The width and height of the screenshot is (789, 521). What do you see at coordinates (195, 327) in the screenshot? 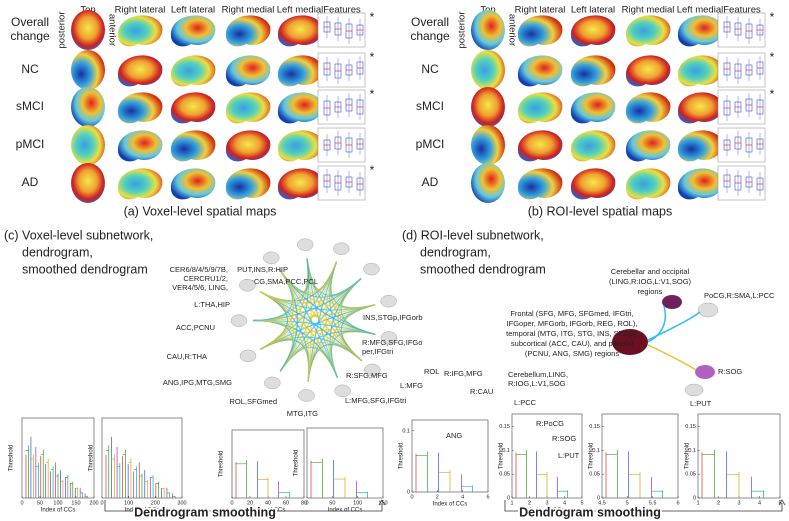
I see `label: ACC,PCNU` at bounding box center [195, 327].